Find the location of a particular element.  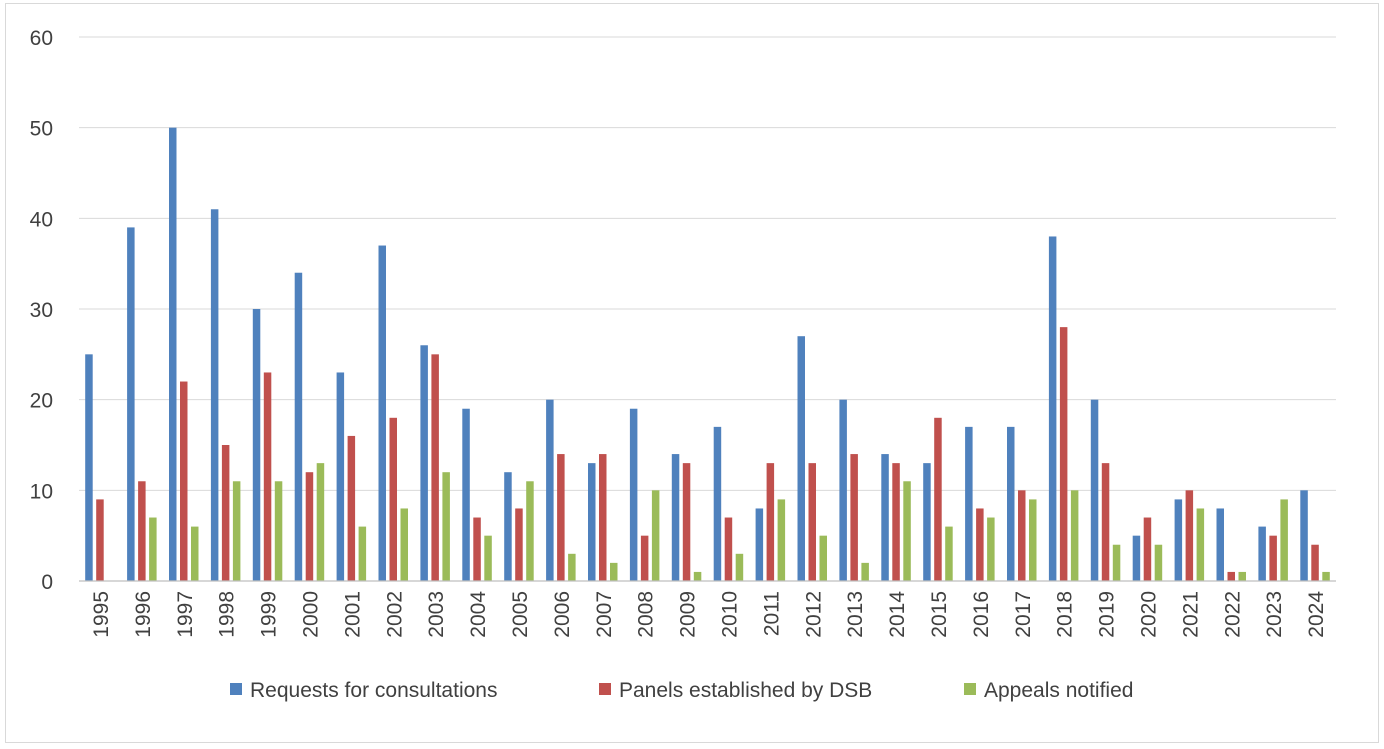

x-tick-label: 2004 is located at coordinates (478, 614).